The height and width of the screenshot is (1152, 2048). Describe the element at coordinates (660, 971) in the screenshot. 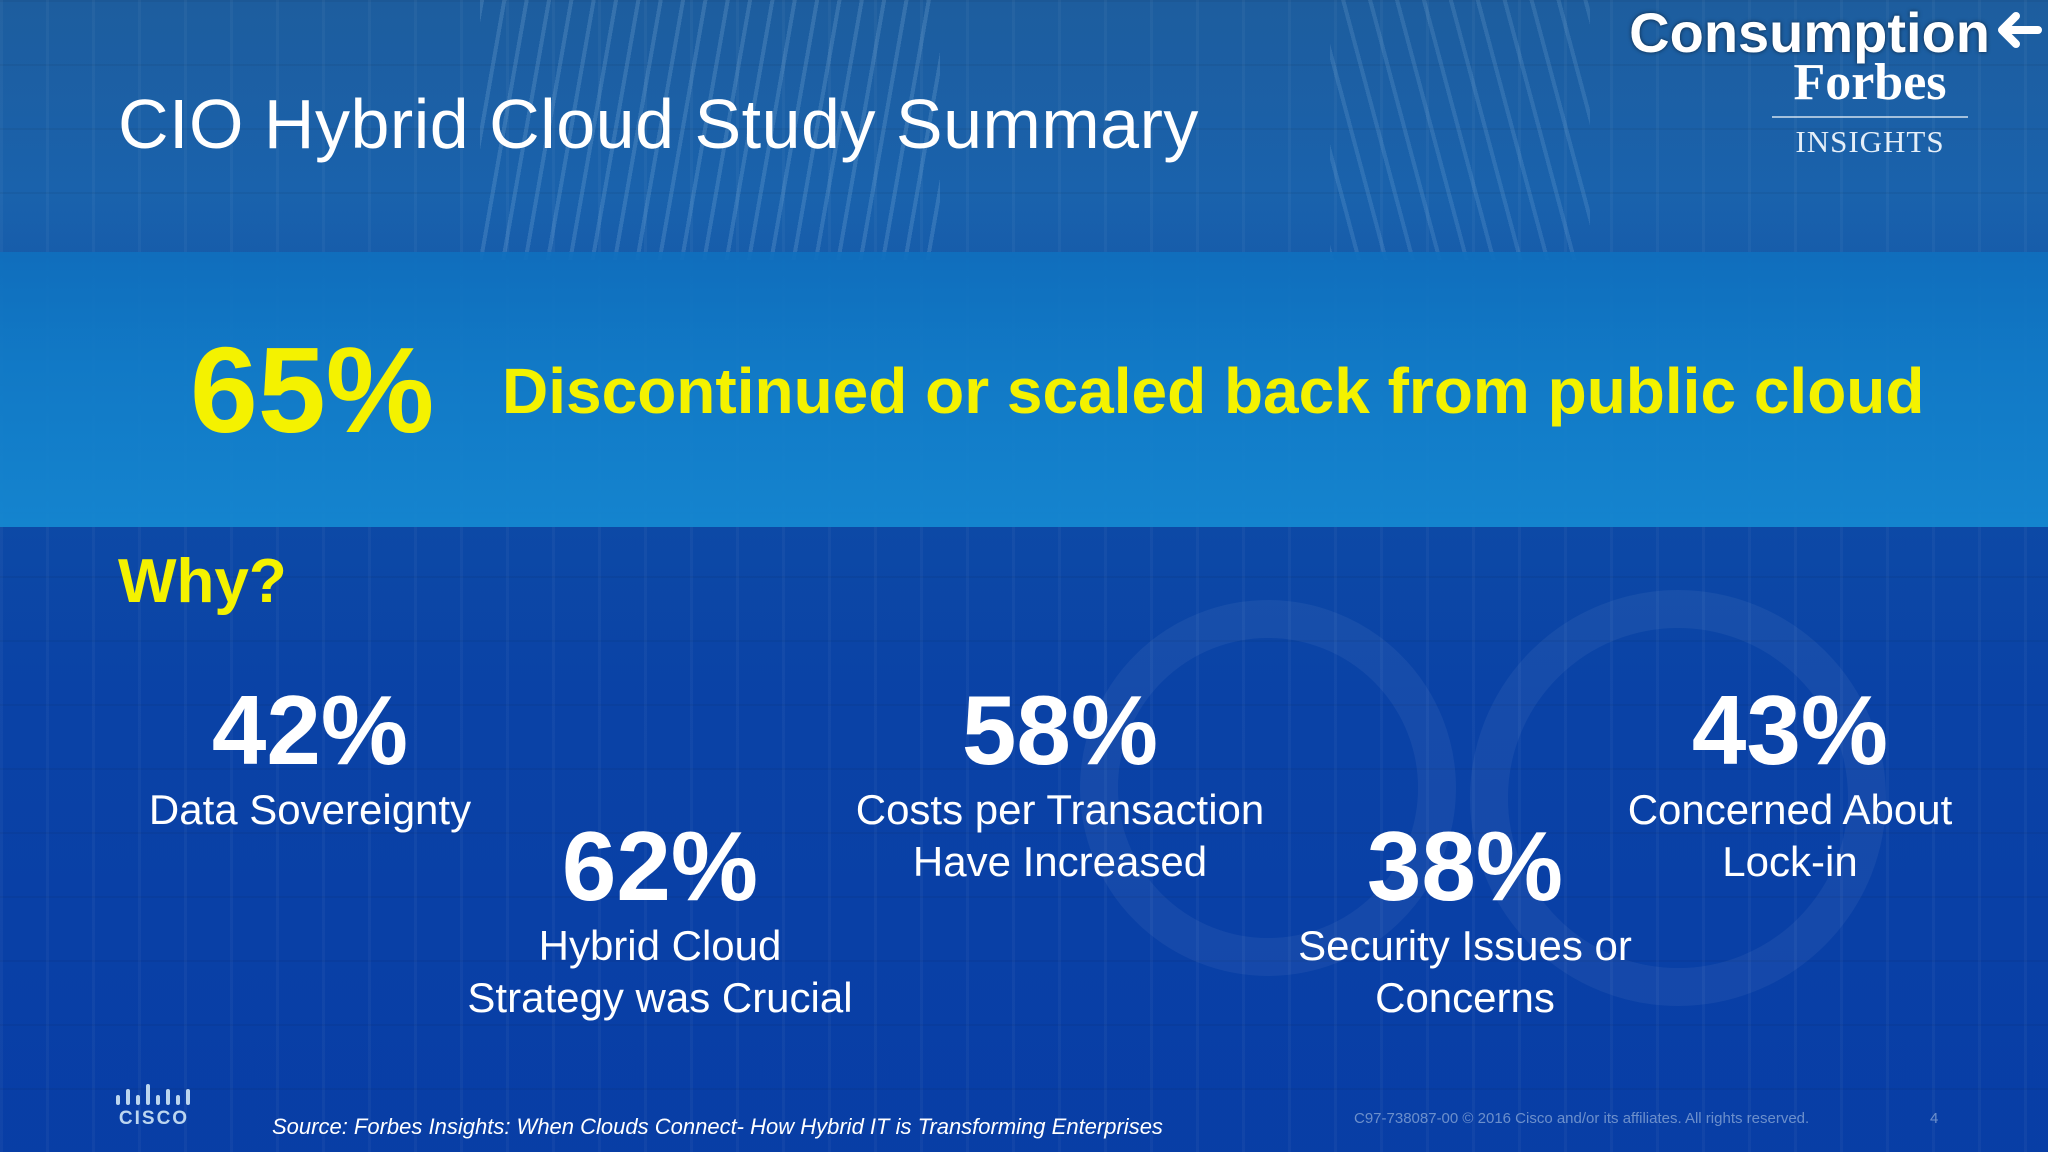

I see `stat-label: Hybrid Cloud Strategy was Crucial` at that location.